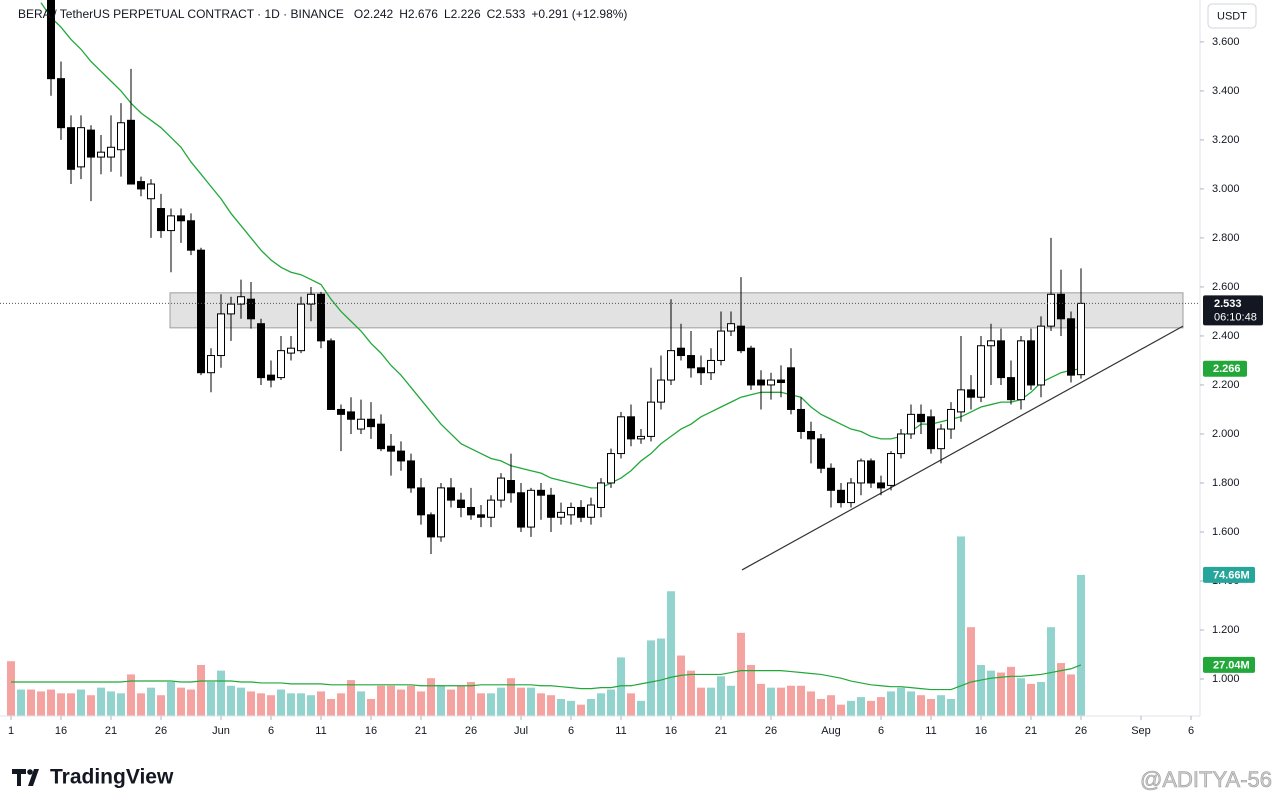  What do you see at coordinates (1229, 664) in the screenshot?
I see `volume-ma-tag` at bounding box center [1229, 664].